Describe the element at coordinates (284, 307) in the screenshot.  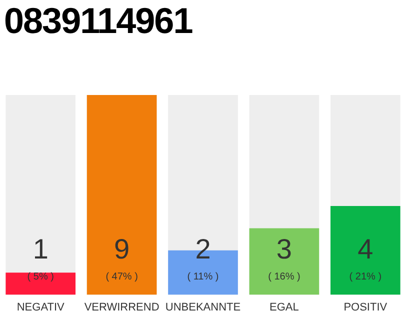
I see `x-tick-label: EGAL` at that location.